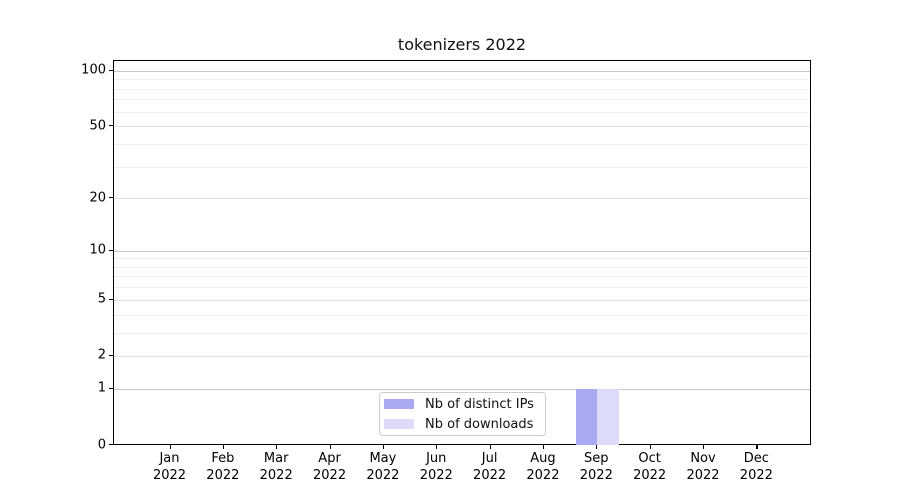 The height and width of the screenshot is (500, 900). Describe the element at coordinates (543, 467) in the screenshot. I see `x-tick-label: Aug 2022` at that location.